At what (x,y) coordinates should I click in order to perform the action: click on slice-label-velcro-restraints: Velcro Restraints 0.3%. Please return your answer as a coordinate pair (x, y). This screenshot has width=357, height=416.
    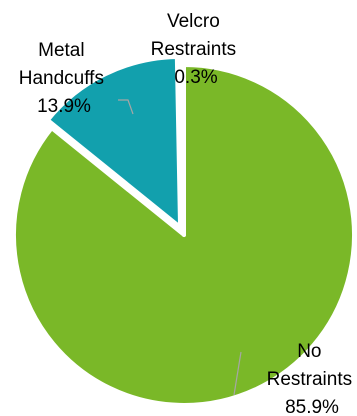
    Looking at the image, I should click on (196, 49).